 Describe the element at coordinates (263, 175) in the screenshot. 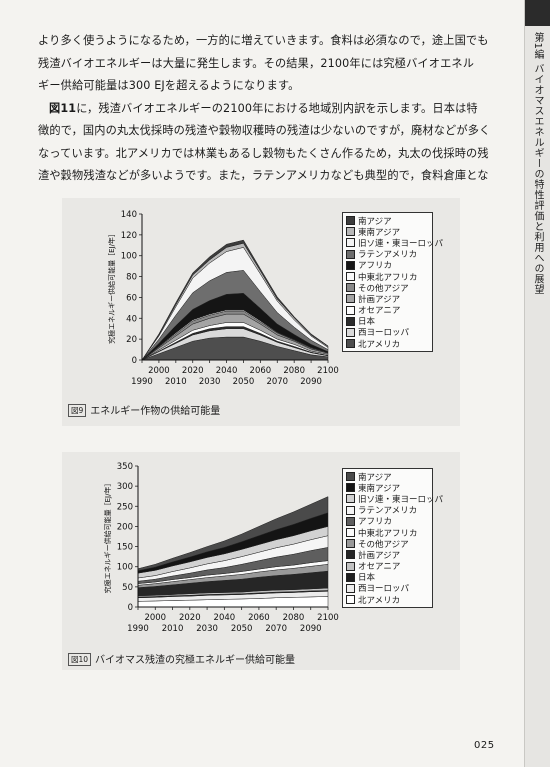

I see `paragraph-2-line-4: 渣や穀物残渣などが多いようです。また，ラテンアメリカなども典型的で，食料倉庫とな` at that location.